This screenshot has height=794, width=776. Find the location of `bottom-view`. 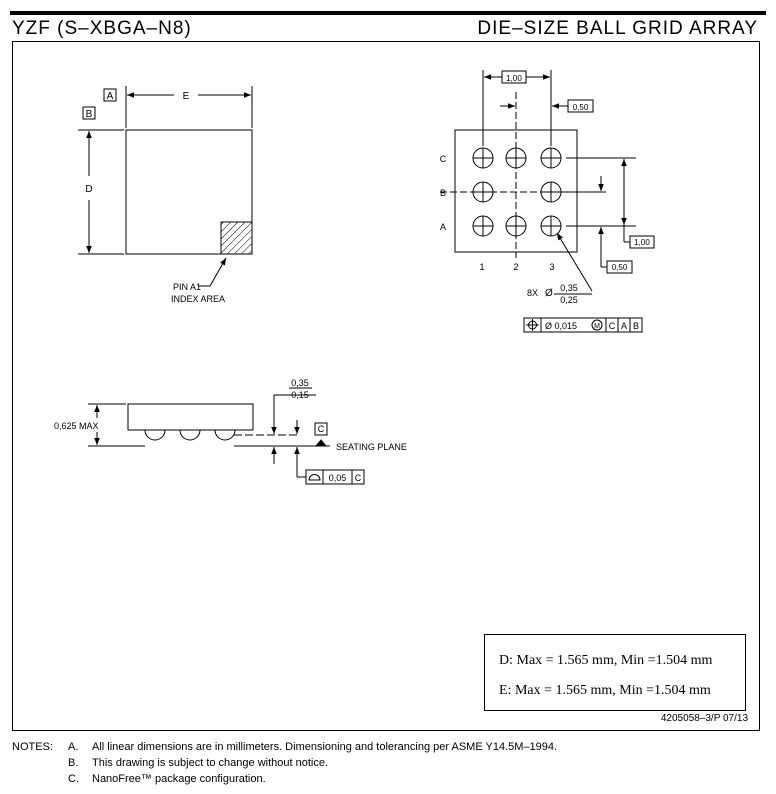

bottom-view is located at coordinates (547, 201).